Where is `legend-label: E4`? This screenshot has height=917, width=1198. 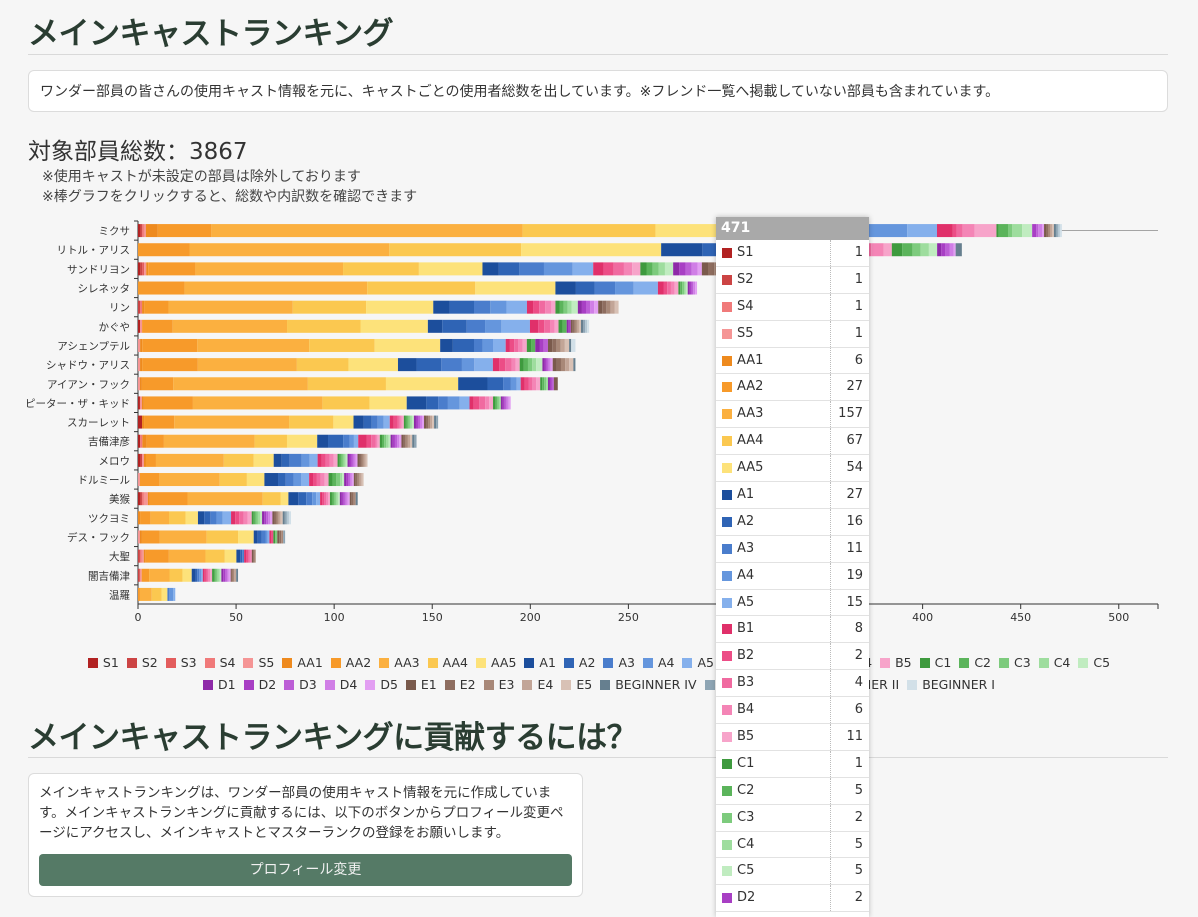 legend-label: E4 is located at coordinates (545, 684).